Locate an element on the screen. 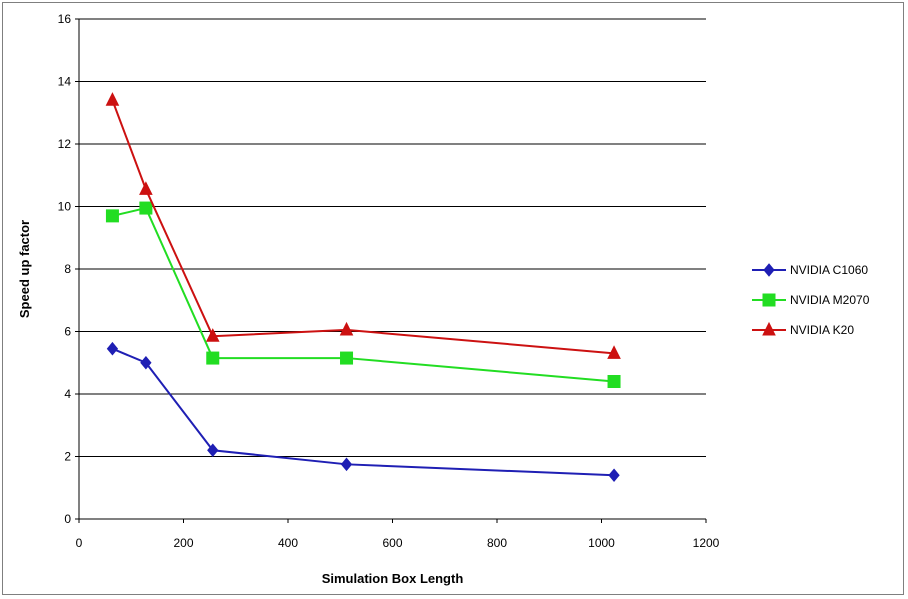 This screenshot has width=908, height=599. series-nvidia-c1060 is located at coordinates (363, 412).